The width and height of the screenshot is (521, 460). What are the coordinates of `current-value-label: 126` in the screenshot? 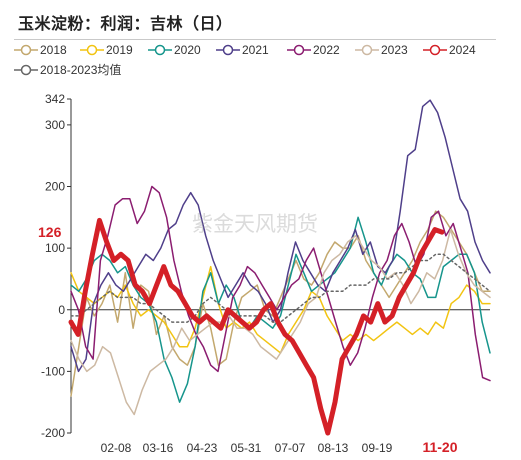 It's located at (50, 232).